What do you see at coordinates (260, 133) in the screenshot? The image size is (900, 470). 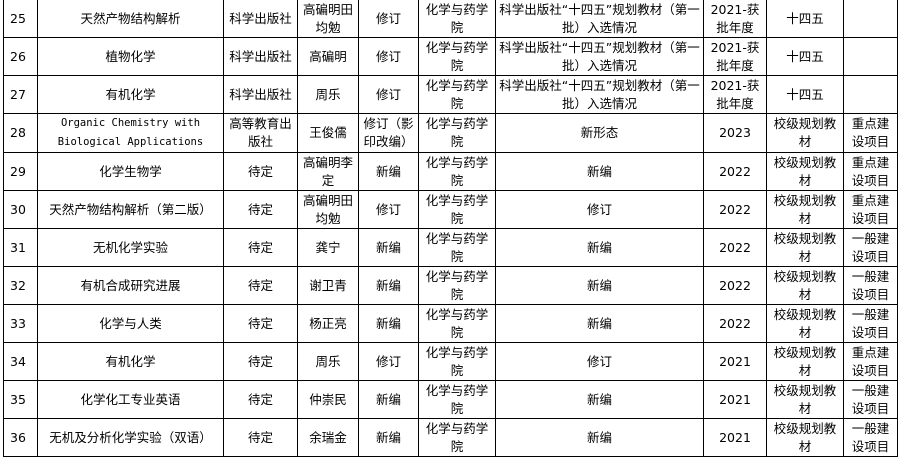 I see `table-cell: 高等教育出版社` at bounding box center [260, 133].